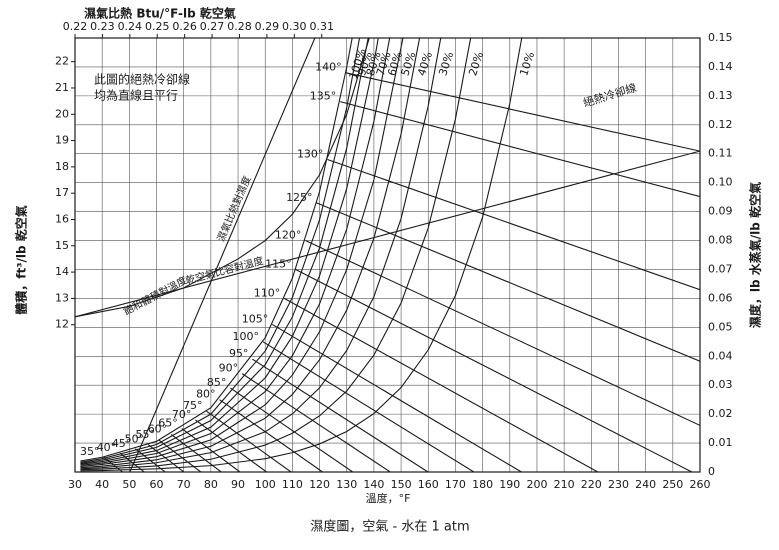 The height and width of the screenshot is (550, 779). Describe the element at coordinates (591, 484) in the screenshot. I see `x-tick-label: 220` at that location.